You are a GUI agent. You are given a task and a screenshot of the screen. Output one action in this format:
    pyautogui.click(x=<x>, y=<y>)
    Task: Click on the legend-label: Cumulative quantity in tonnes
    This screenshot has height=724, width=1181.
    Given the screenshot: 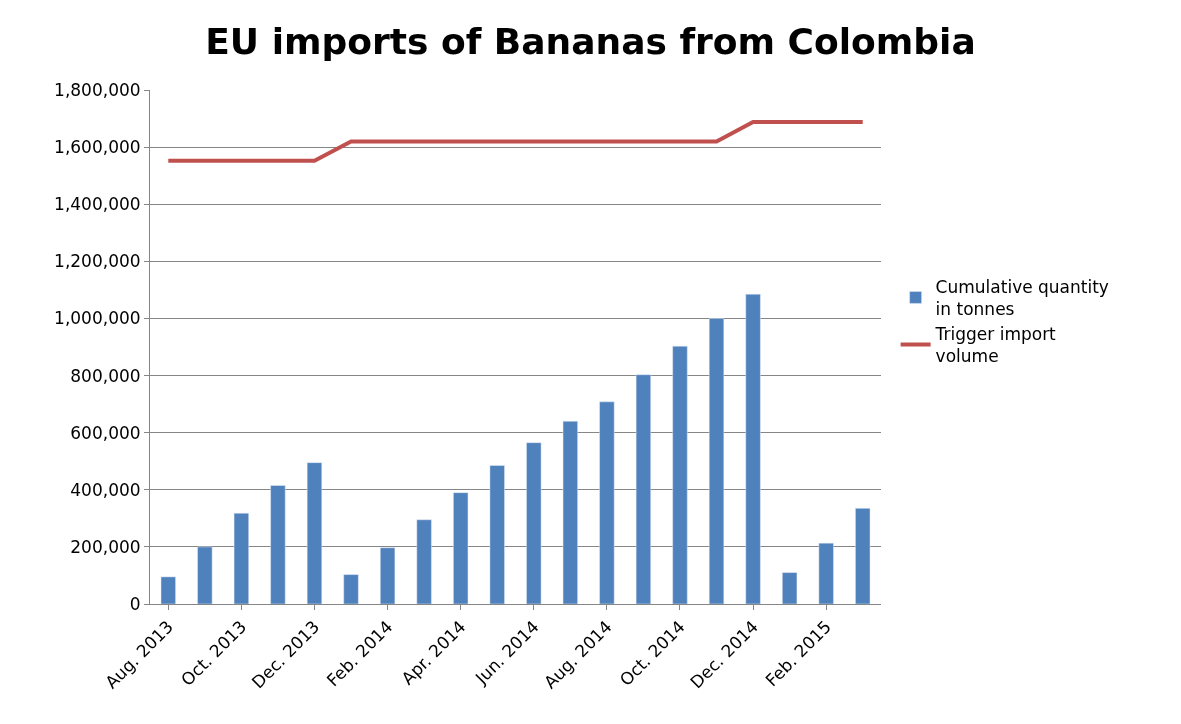 What is the action you would take?
    pyautogui.click(x=1022, y=298)
    